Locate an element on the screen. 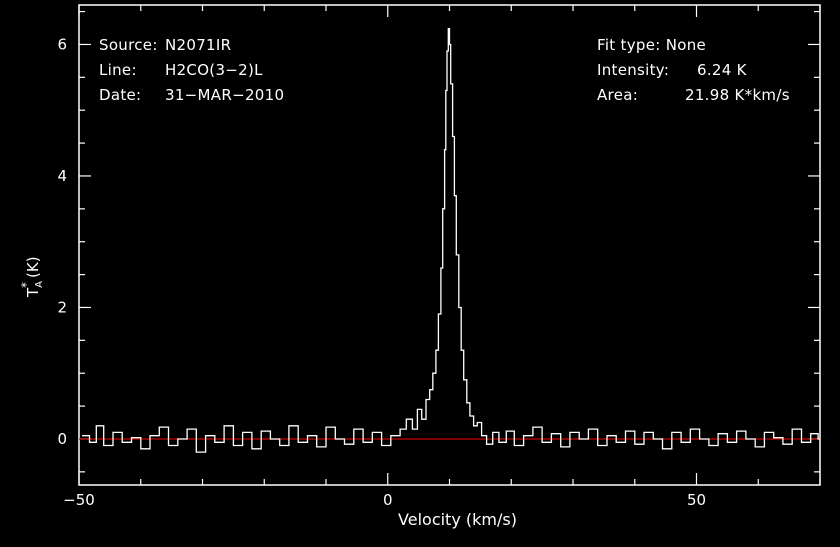  info-line-label: Line: is located at coordinates (118, 70).